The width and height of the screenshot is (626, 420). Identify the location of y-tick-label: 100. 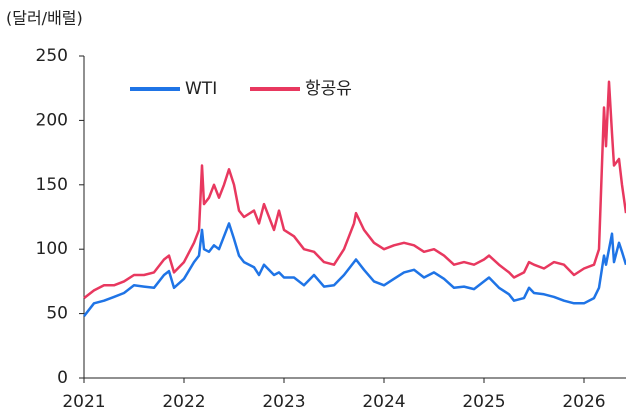
(52, 249).